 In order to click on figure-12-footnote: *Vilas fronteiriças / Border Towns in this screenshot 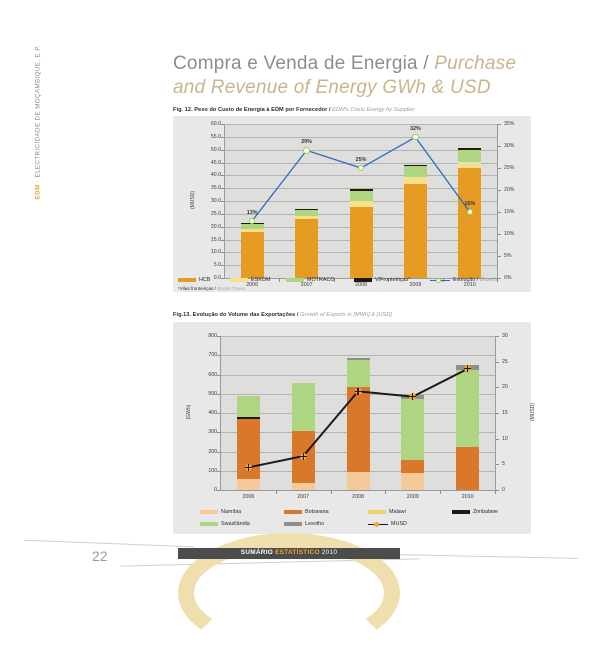, I will do `click(212, 288)`.